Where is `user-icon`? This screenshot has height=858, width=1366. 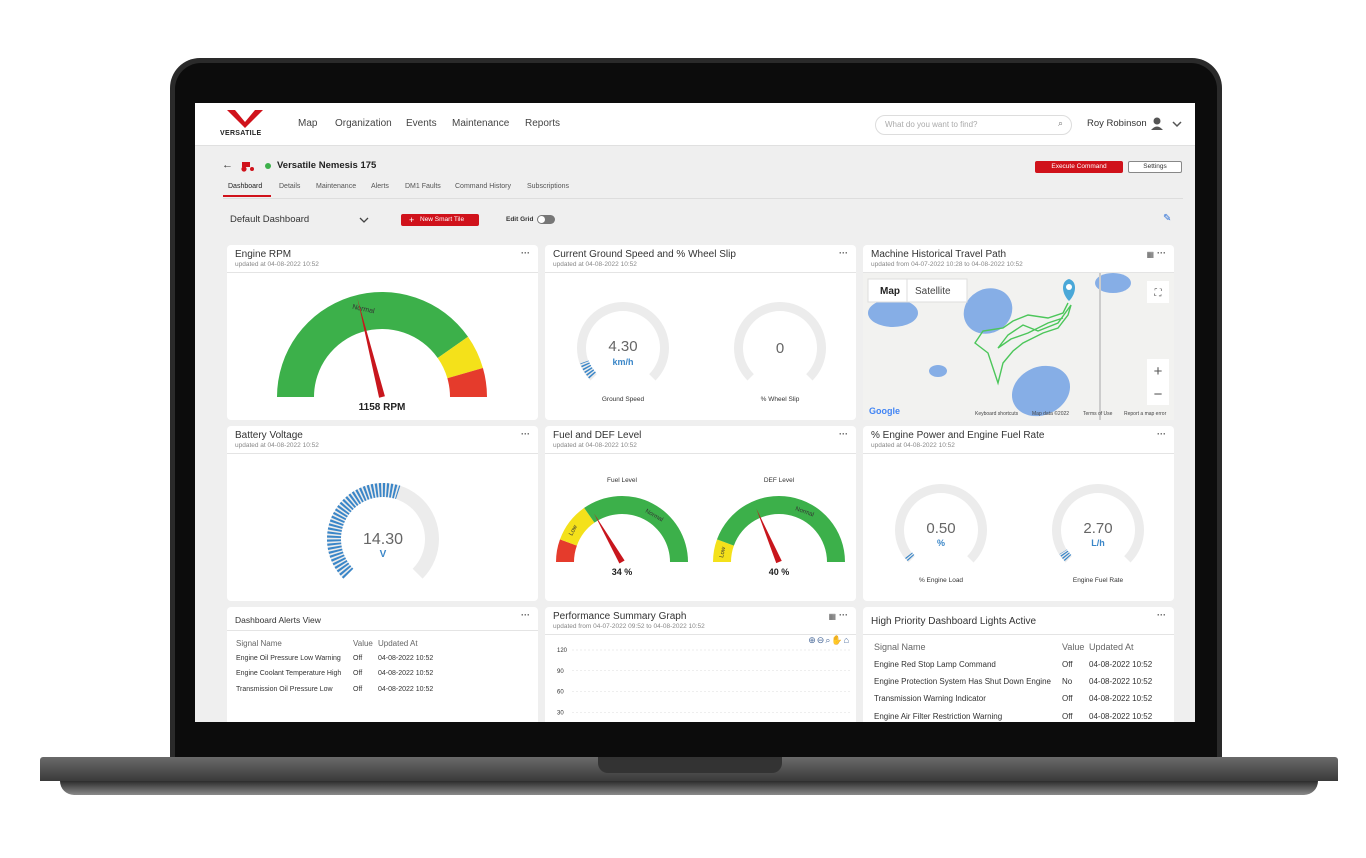
user-icon is located at coordinates (1170, 124).